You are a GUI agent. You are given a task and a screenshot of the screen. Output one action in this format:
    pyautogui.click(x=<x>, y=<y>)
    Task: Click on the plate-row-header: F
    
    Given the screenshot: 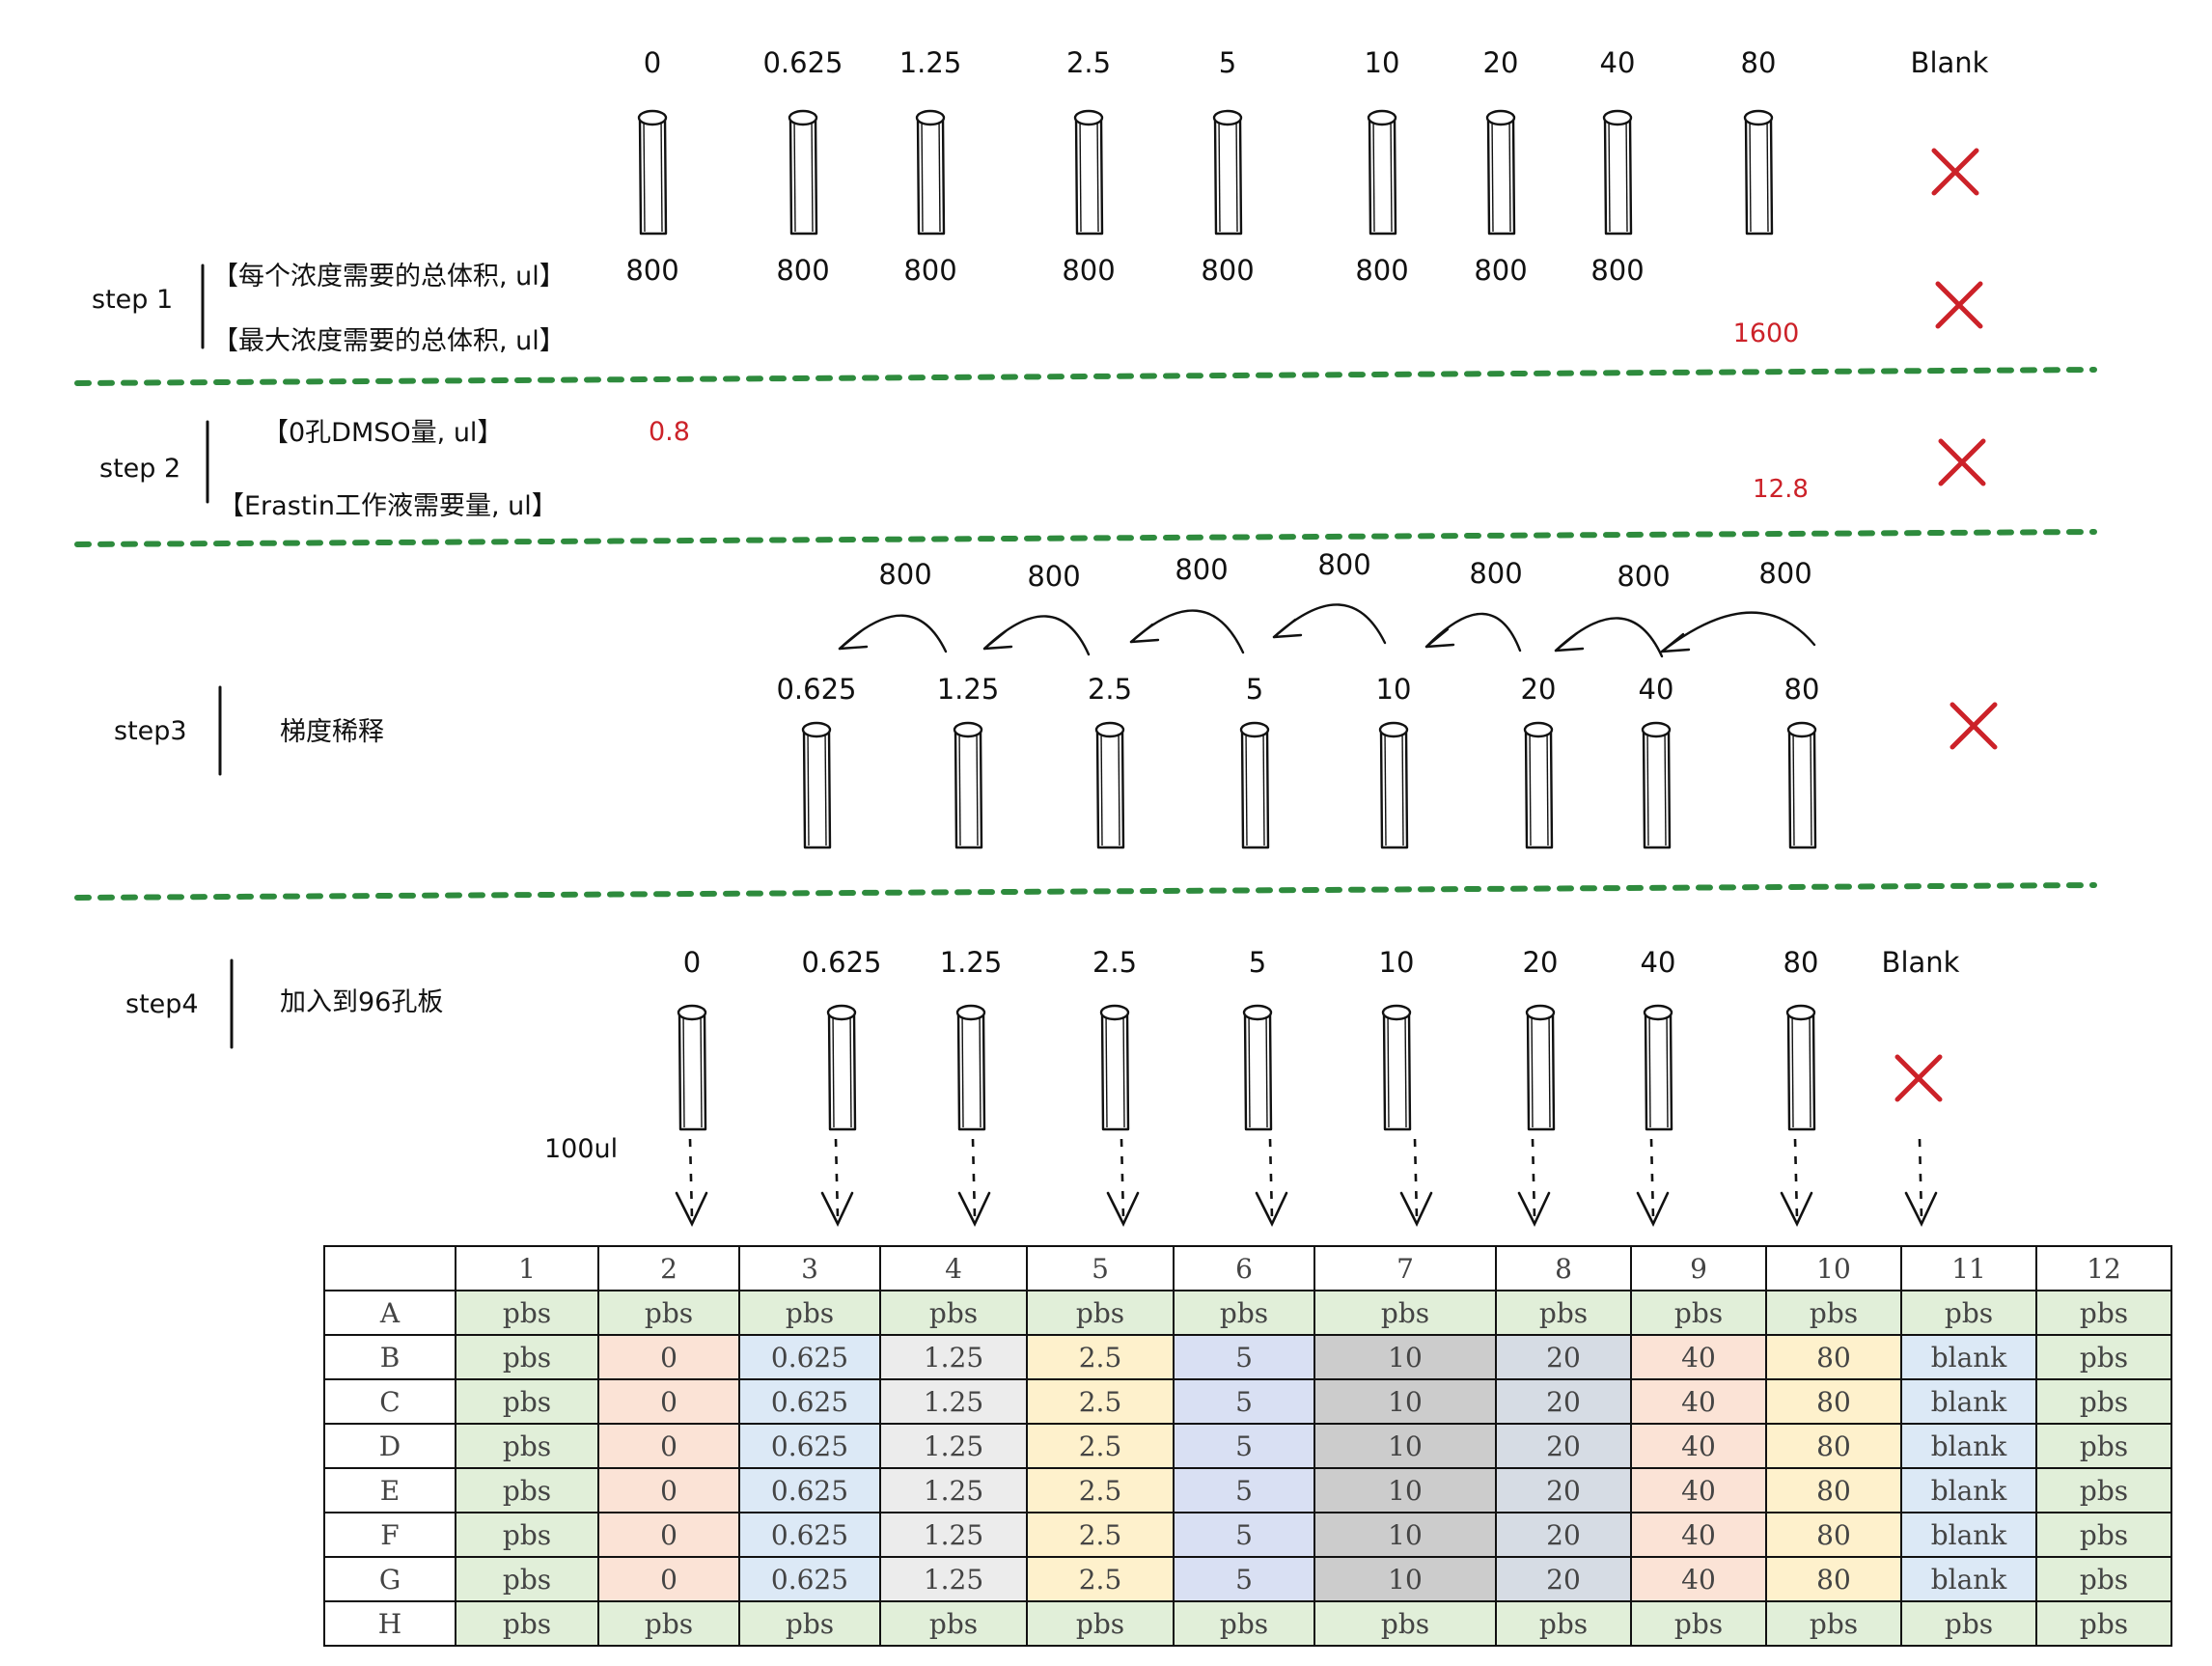 What is the action you would take?
    pyautogui.click(x=389, y=1535)
    